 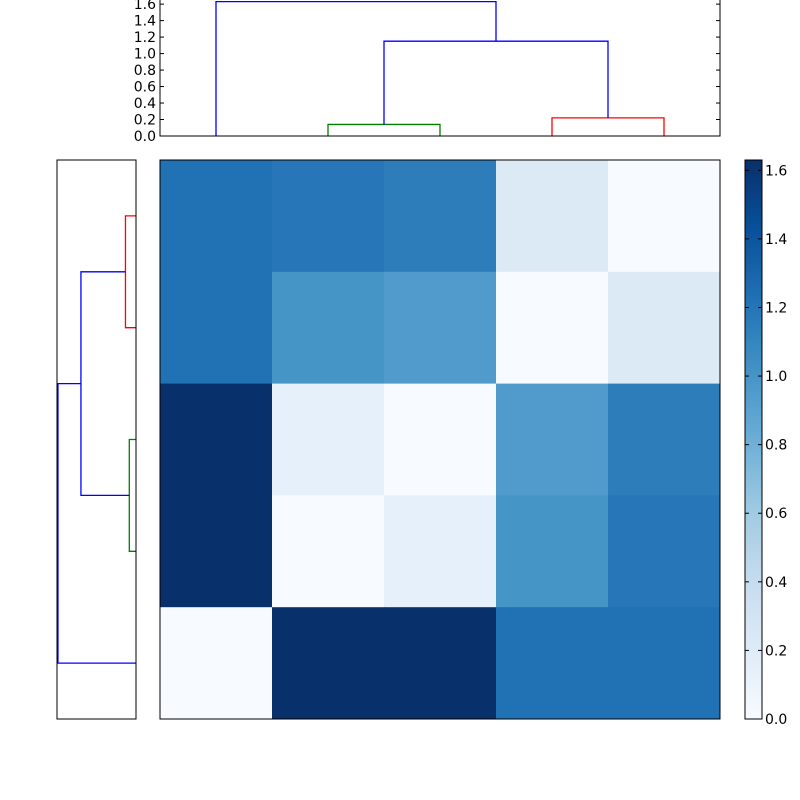 I want to click on colorbar: 0.0 0.2 0.4 0.6 0.8 1.0 1.2 1.4 1.6, so click(x=765, y=443).